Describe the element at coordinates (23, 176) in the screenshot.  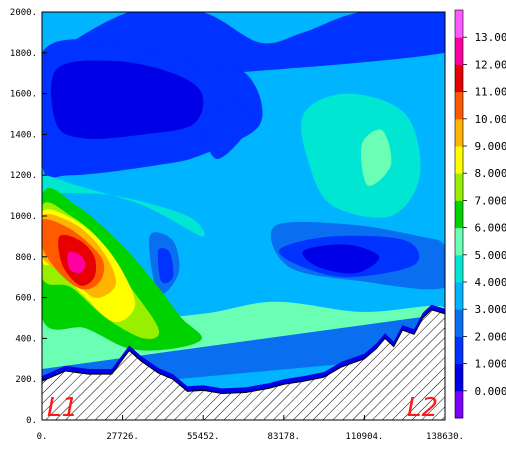
I see `y-tick-label: 1200.` at that location.